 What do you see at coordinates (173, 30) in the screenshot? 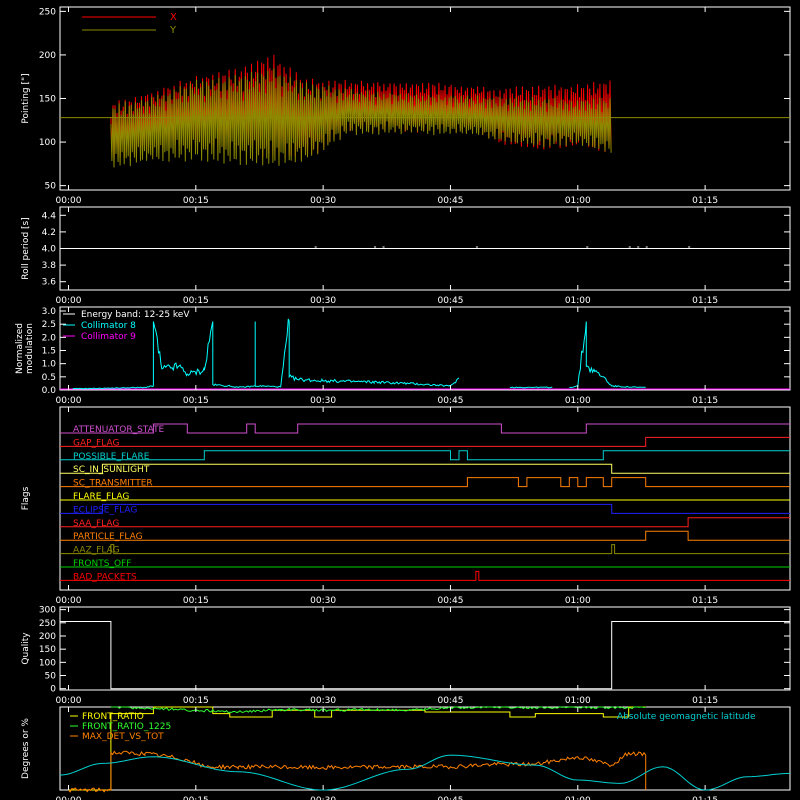
I see `legend-label-y: Y` at bounding box center [173, 30].